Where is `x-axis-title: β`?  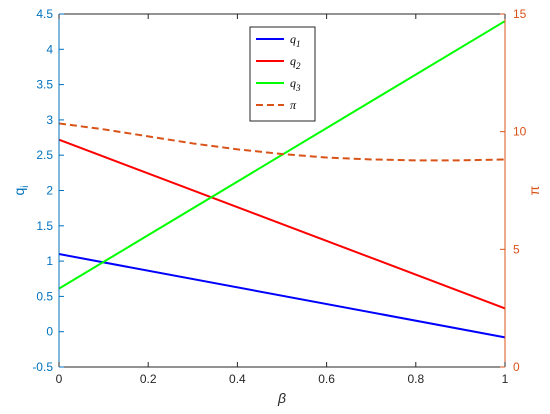
x-axis-title: β is located at coordinates (281, 398).